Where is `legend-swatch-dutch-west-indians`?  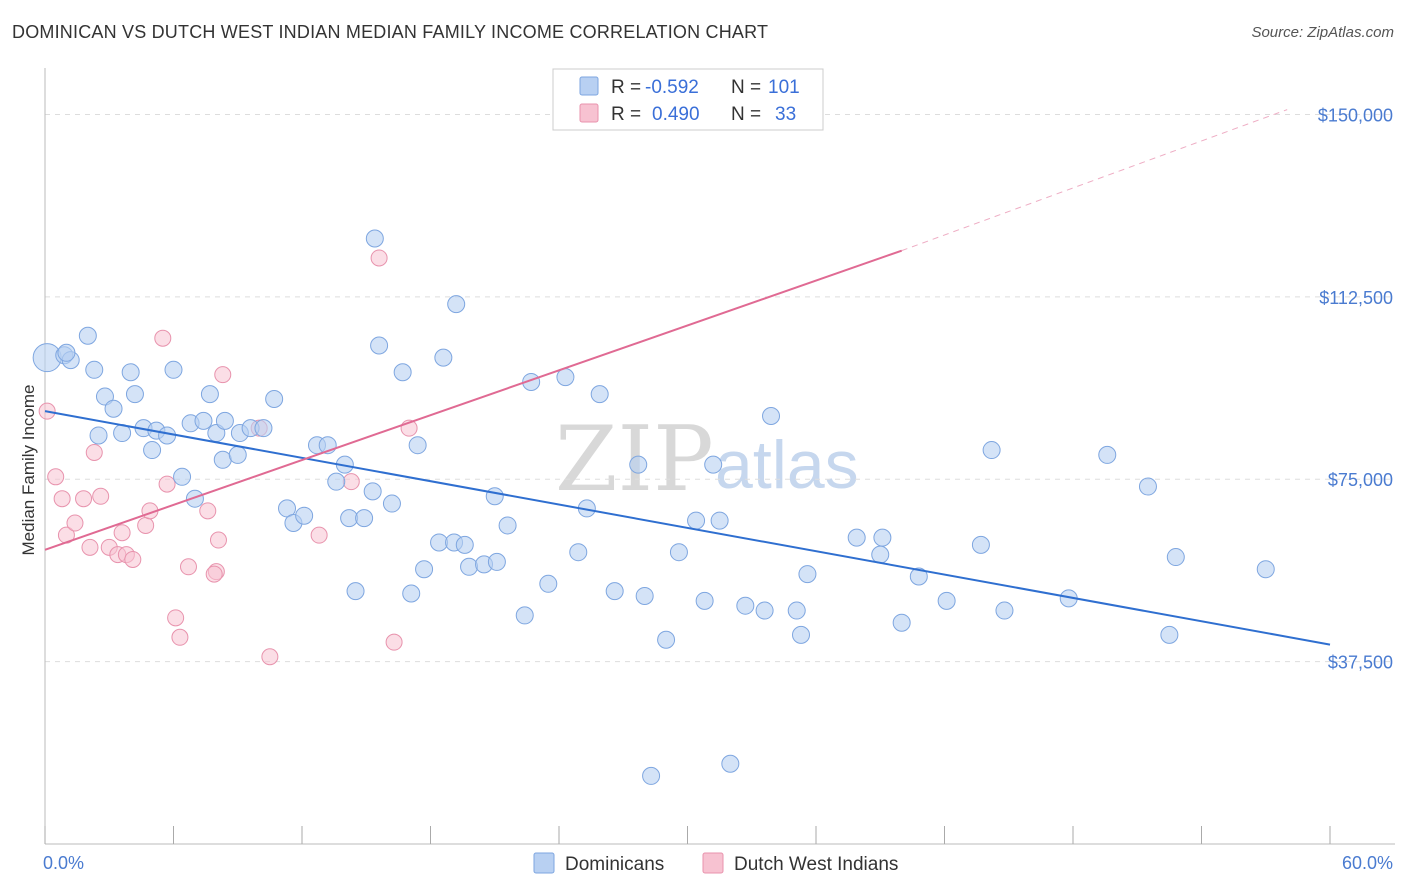 legend-swatch-dutch-west-indians is located at coordinates (589, 113).